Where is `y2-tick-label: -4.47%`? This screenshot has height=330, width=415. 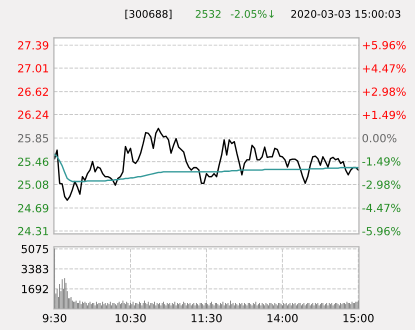
y2-tick-label: -4.47% is located at coordinates (381, 208).